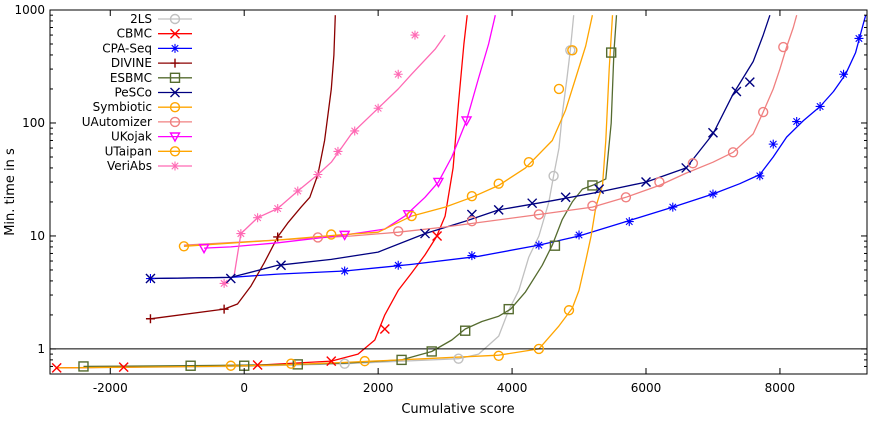 The width and height of the screenshot is (871, 424). What do you see at coordinates (137, 122) in the screenshot?
I see `legend-entry: UAutomizer` at bounding box center [137, 122].